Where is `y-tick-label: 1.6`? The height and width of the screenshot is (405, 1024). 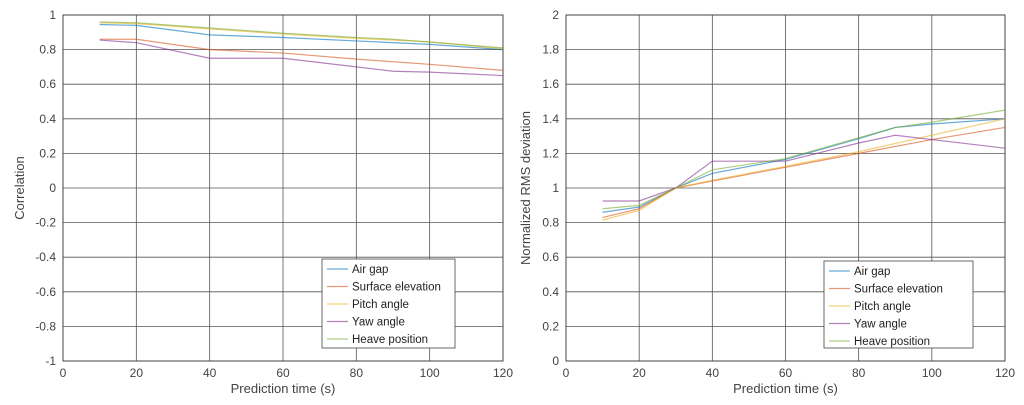
y-tick-label: 1.6 is located at coordinates (550, 84).